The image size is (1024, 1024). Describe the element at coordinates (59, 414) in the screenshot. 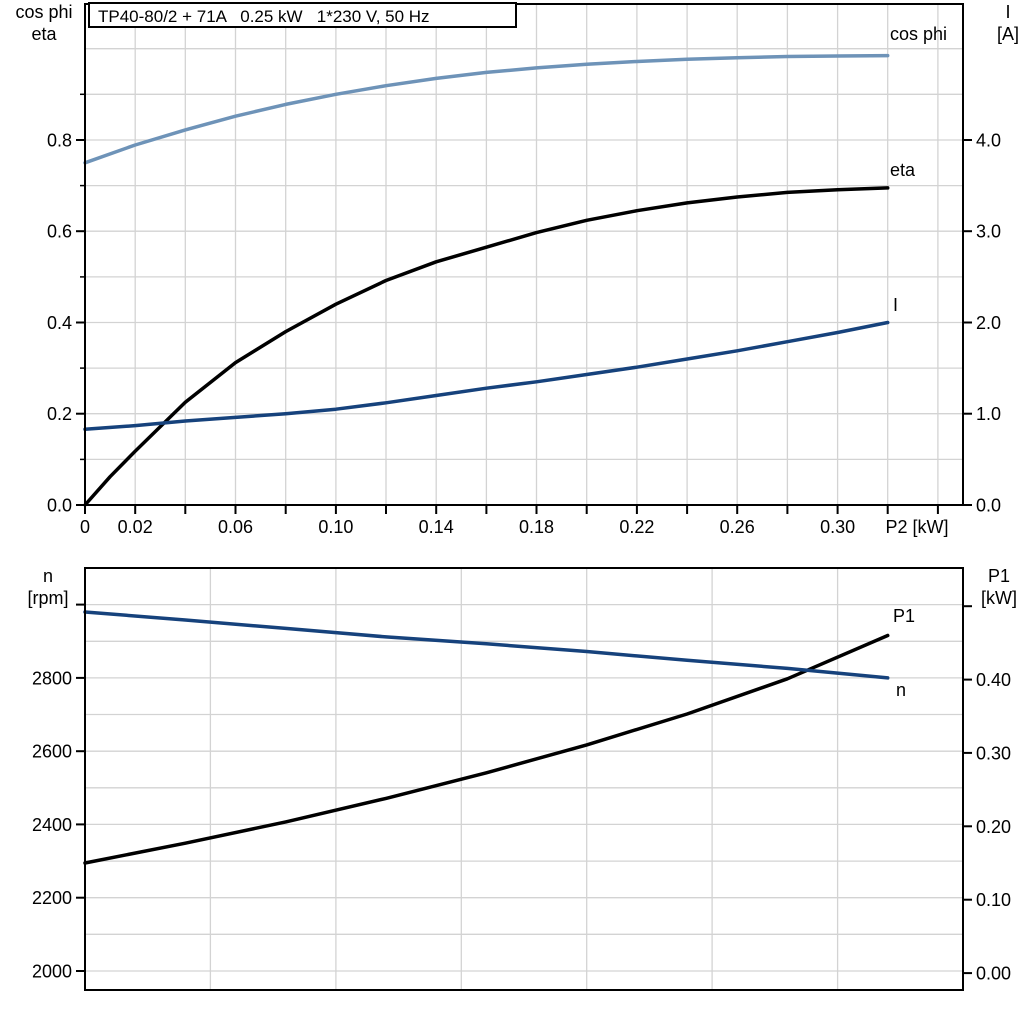

I see `y-left-tick-label: 0.2` at that location.